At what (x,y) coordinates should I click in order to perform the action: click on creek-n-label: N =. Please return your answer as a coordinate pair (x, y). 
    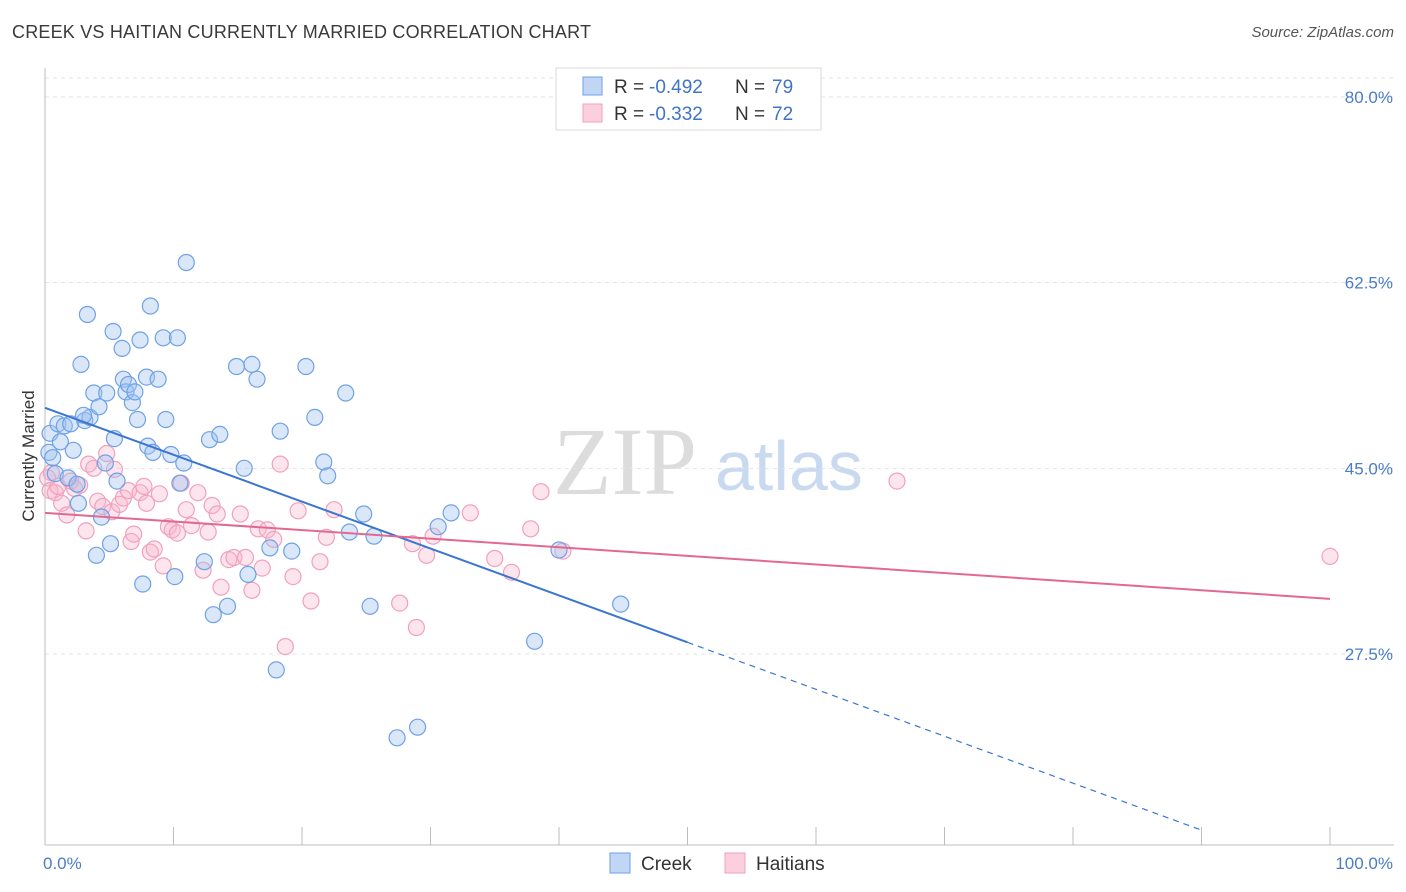
    Looking at the image, I should click on (750, 87).